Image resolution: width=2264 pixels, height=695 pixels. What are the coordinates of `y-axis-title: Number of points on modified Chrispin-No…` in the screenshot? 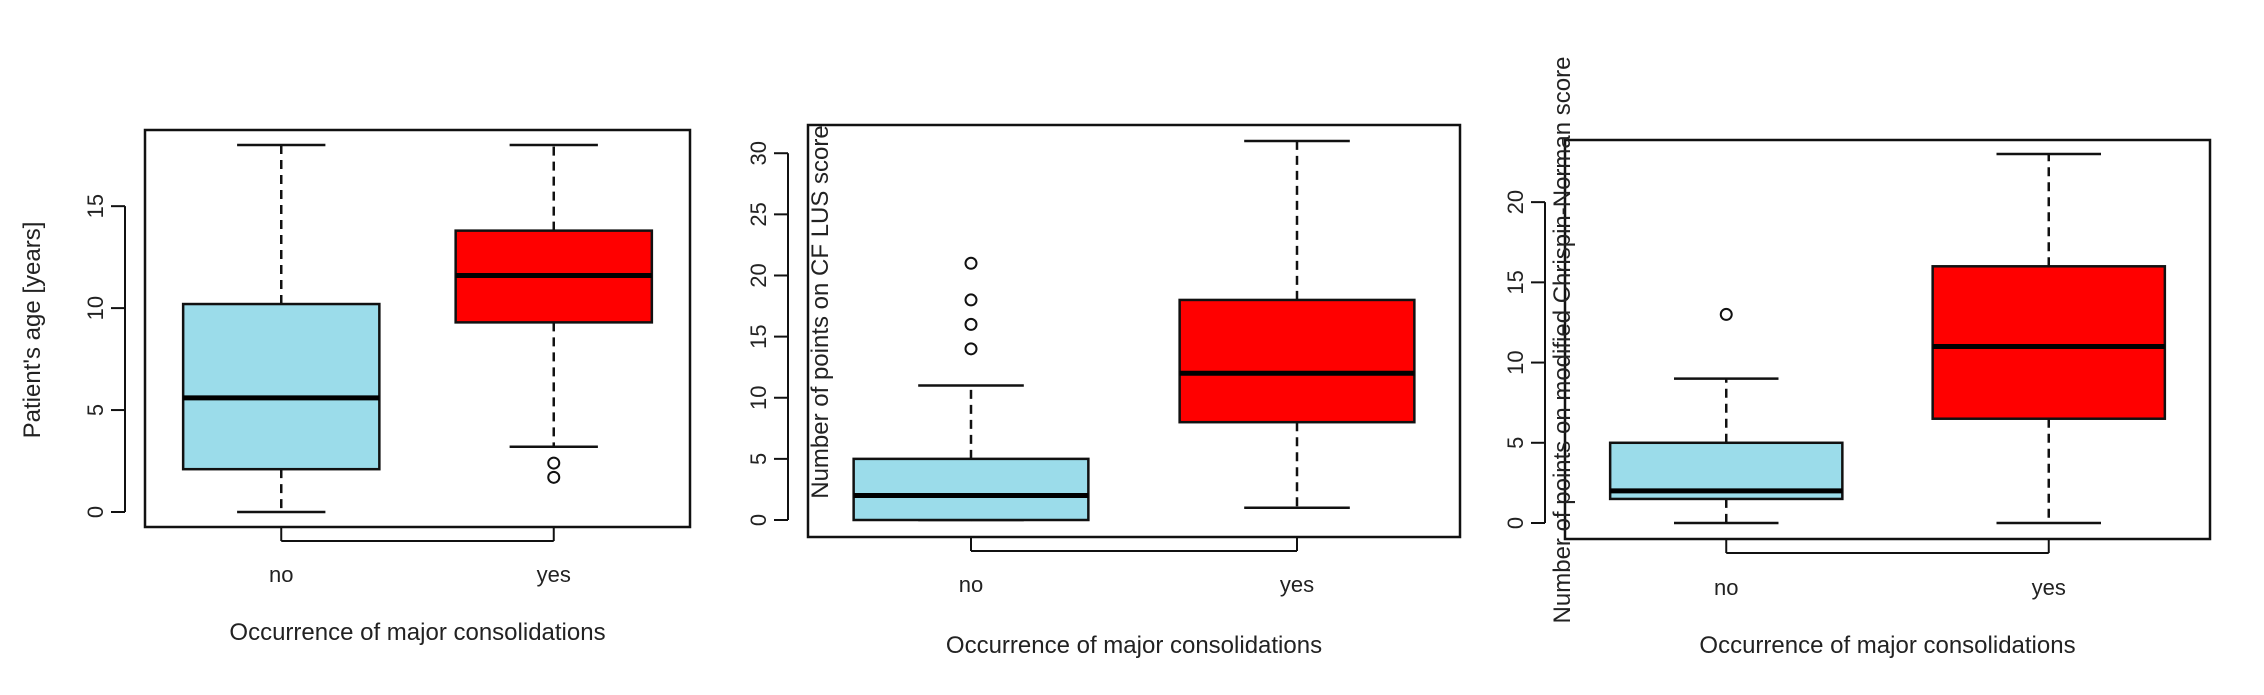 It's located at (1562, 340).